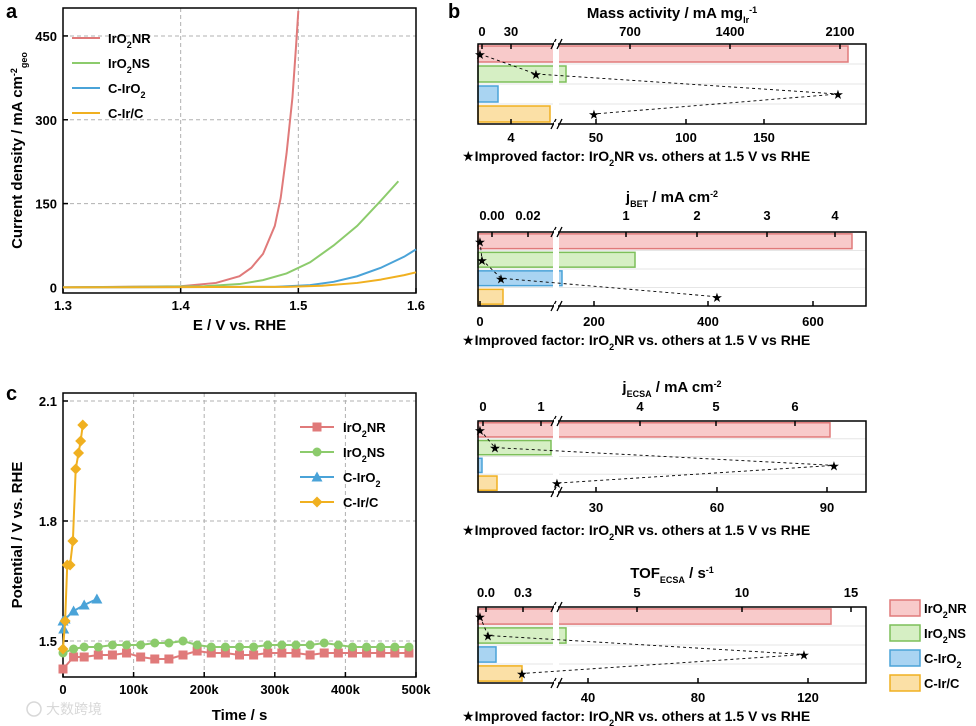 The height and width of the screenshot is (726, 976). Describe the element at coordinates (596, 137) in the screenshot. I see `bottom-tick-label: 50` at that location.